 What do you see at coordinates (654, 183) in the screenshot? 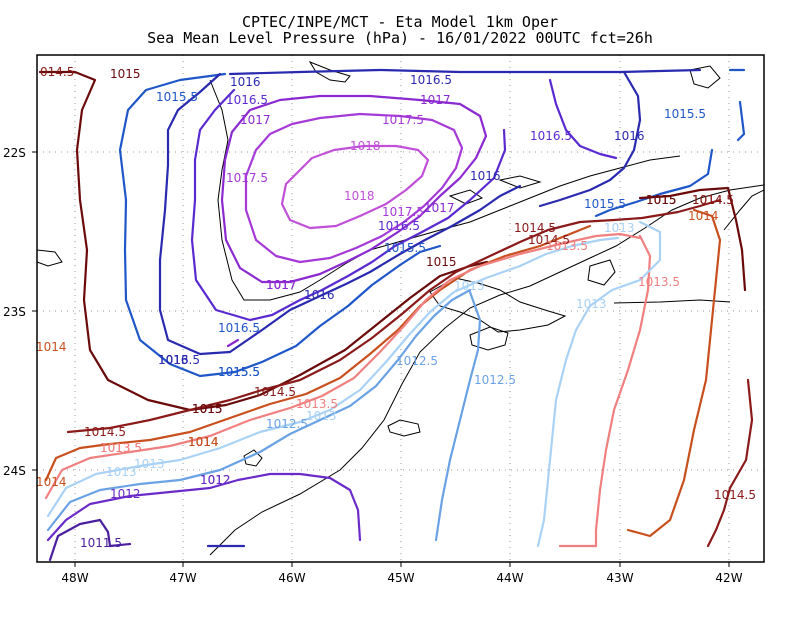
I see `isobar-1015-5-right` at bounding box center [654, 183].